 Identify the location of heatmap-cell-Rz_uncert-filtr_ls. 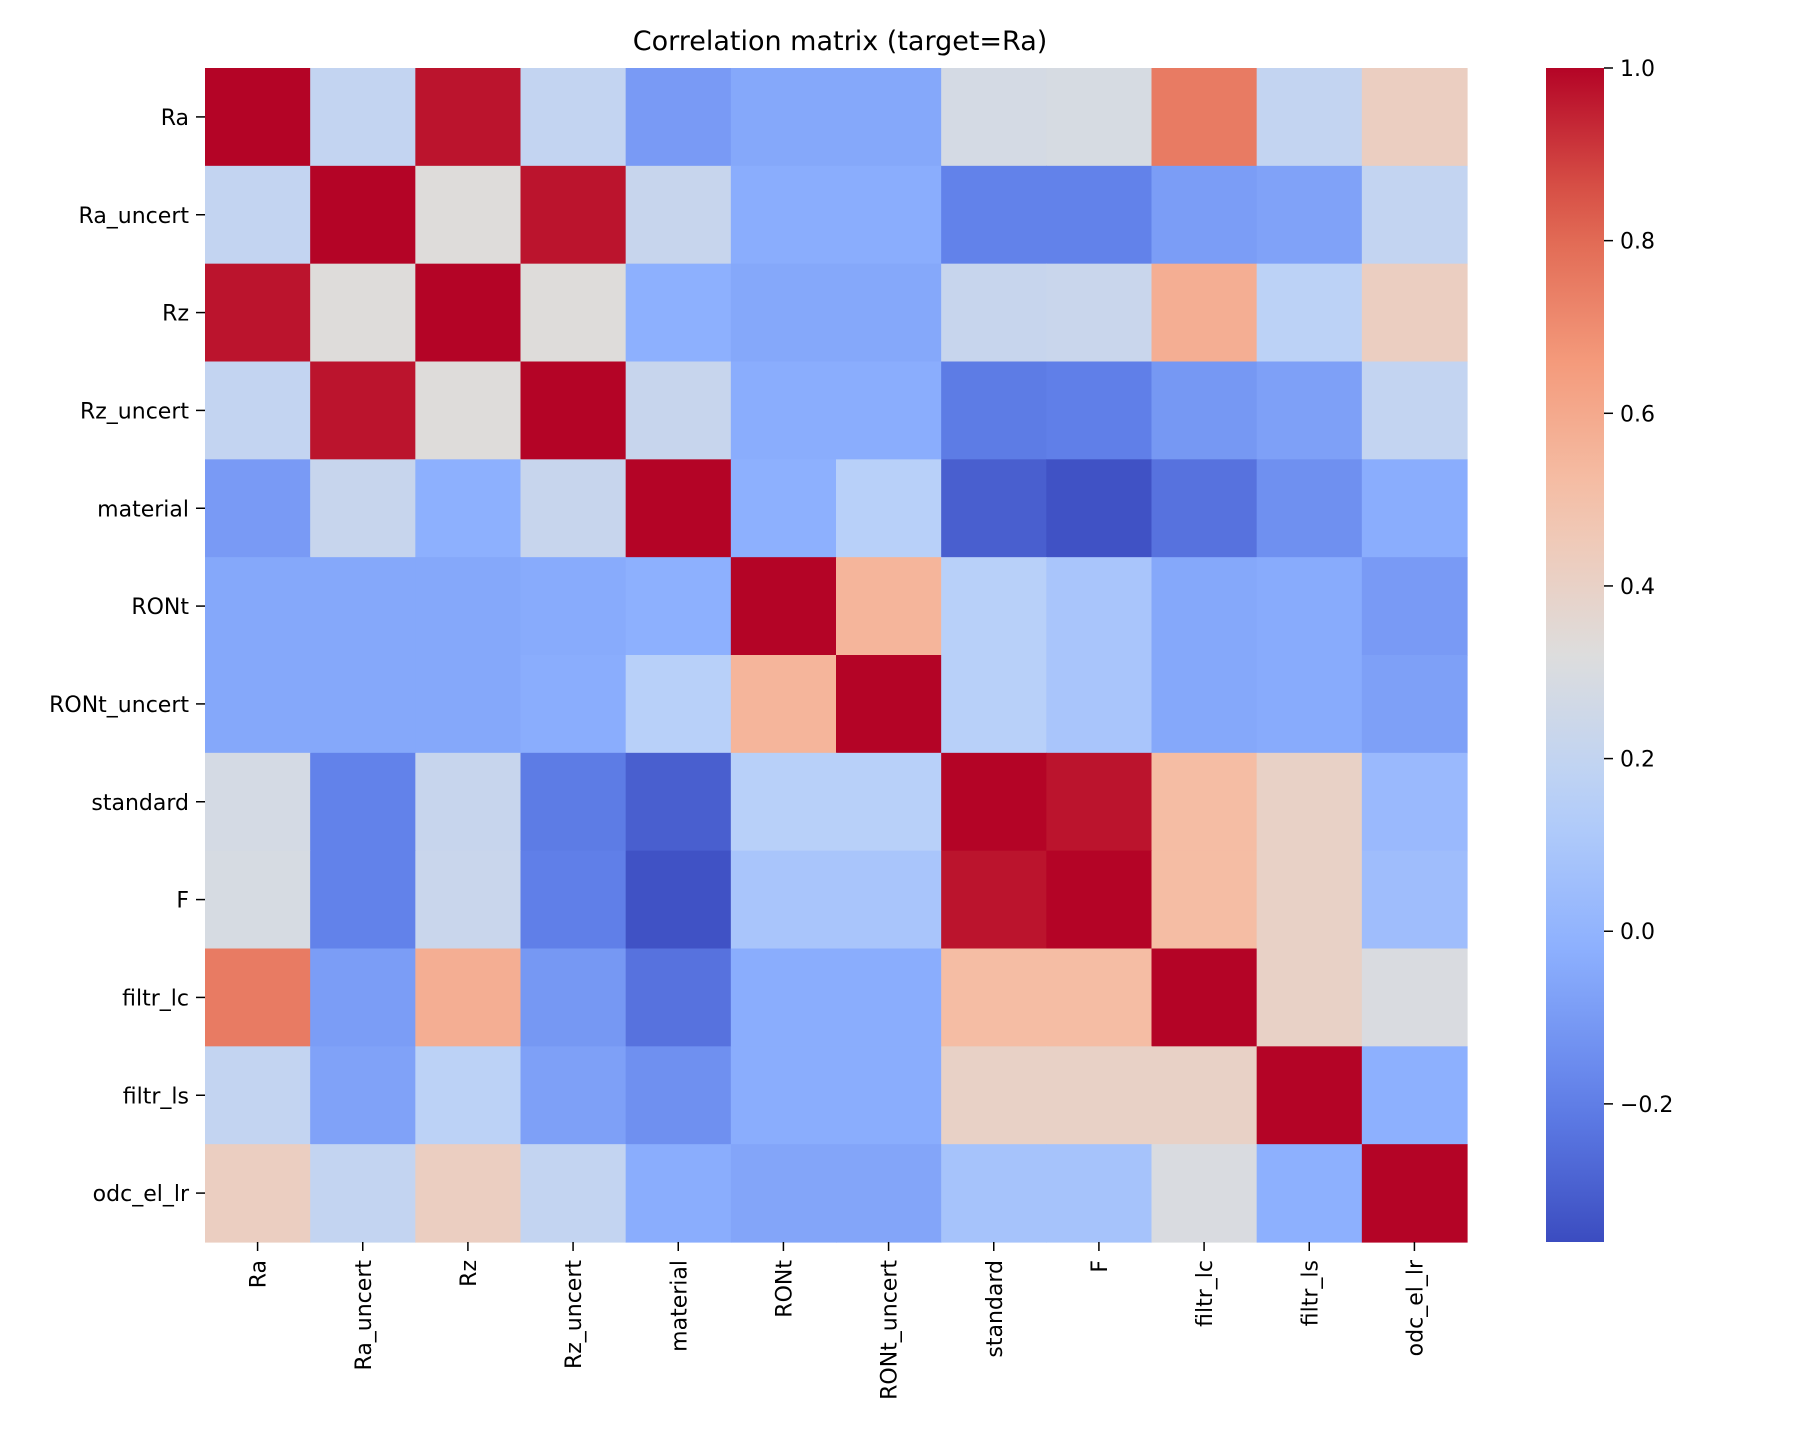
(1309, 410).